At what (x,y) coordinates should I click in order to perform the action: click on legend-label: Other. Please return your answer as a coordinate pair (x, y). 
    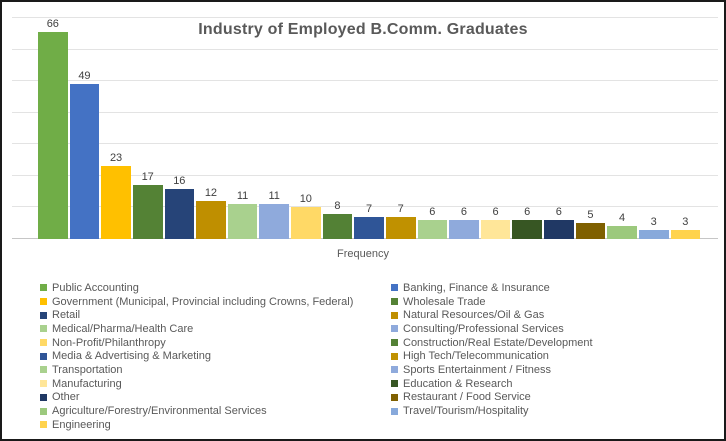
    Looking at the image, I should click on (66, 397).